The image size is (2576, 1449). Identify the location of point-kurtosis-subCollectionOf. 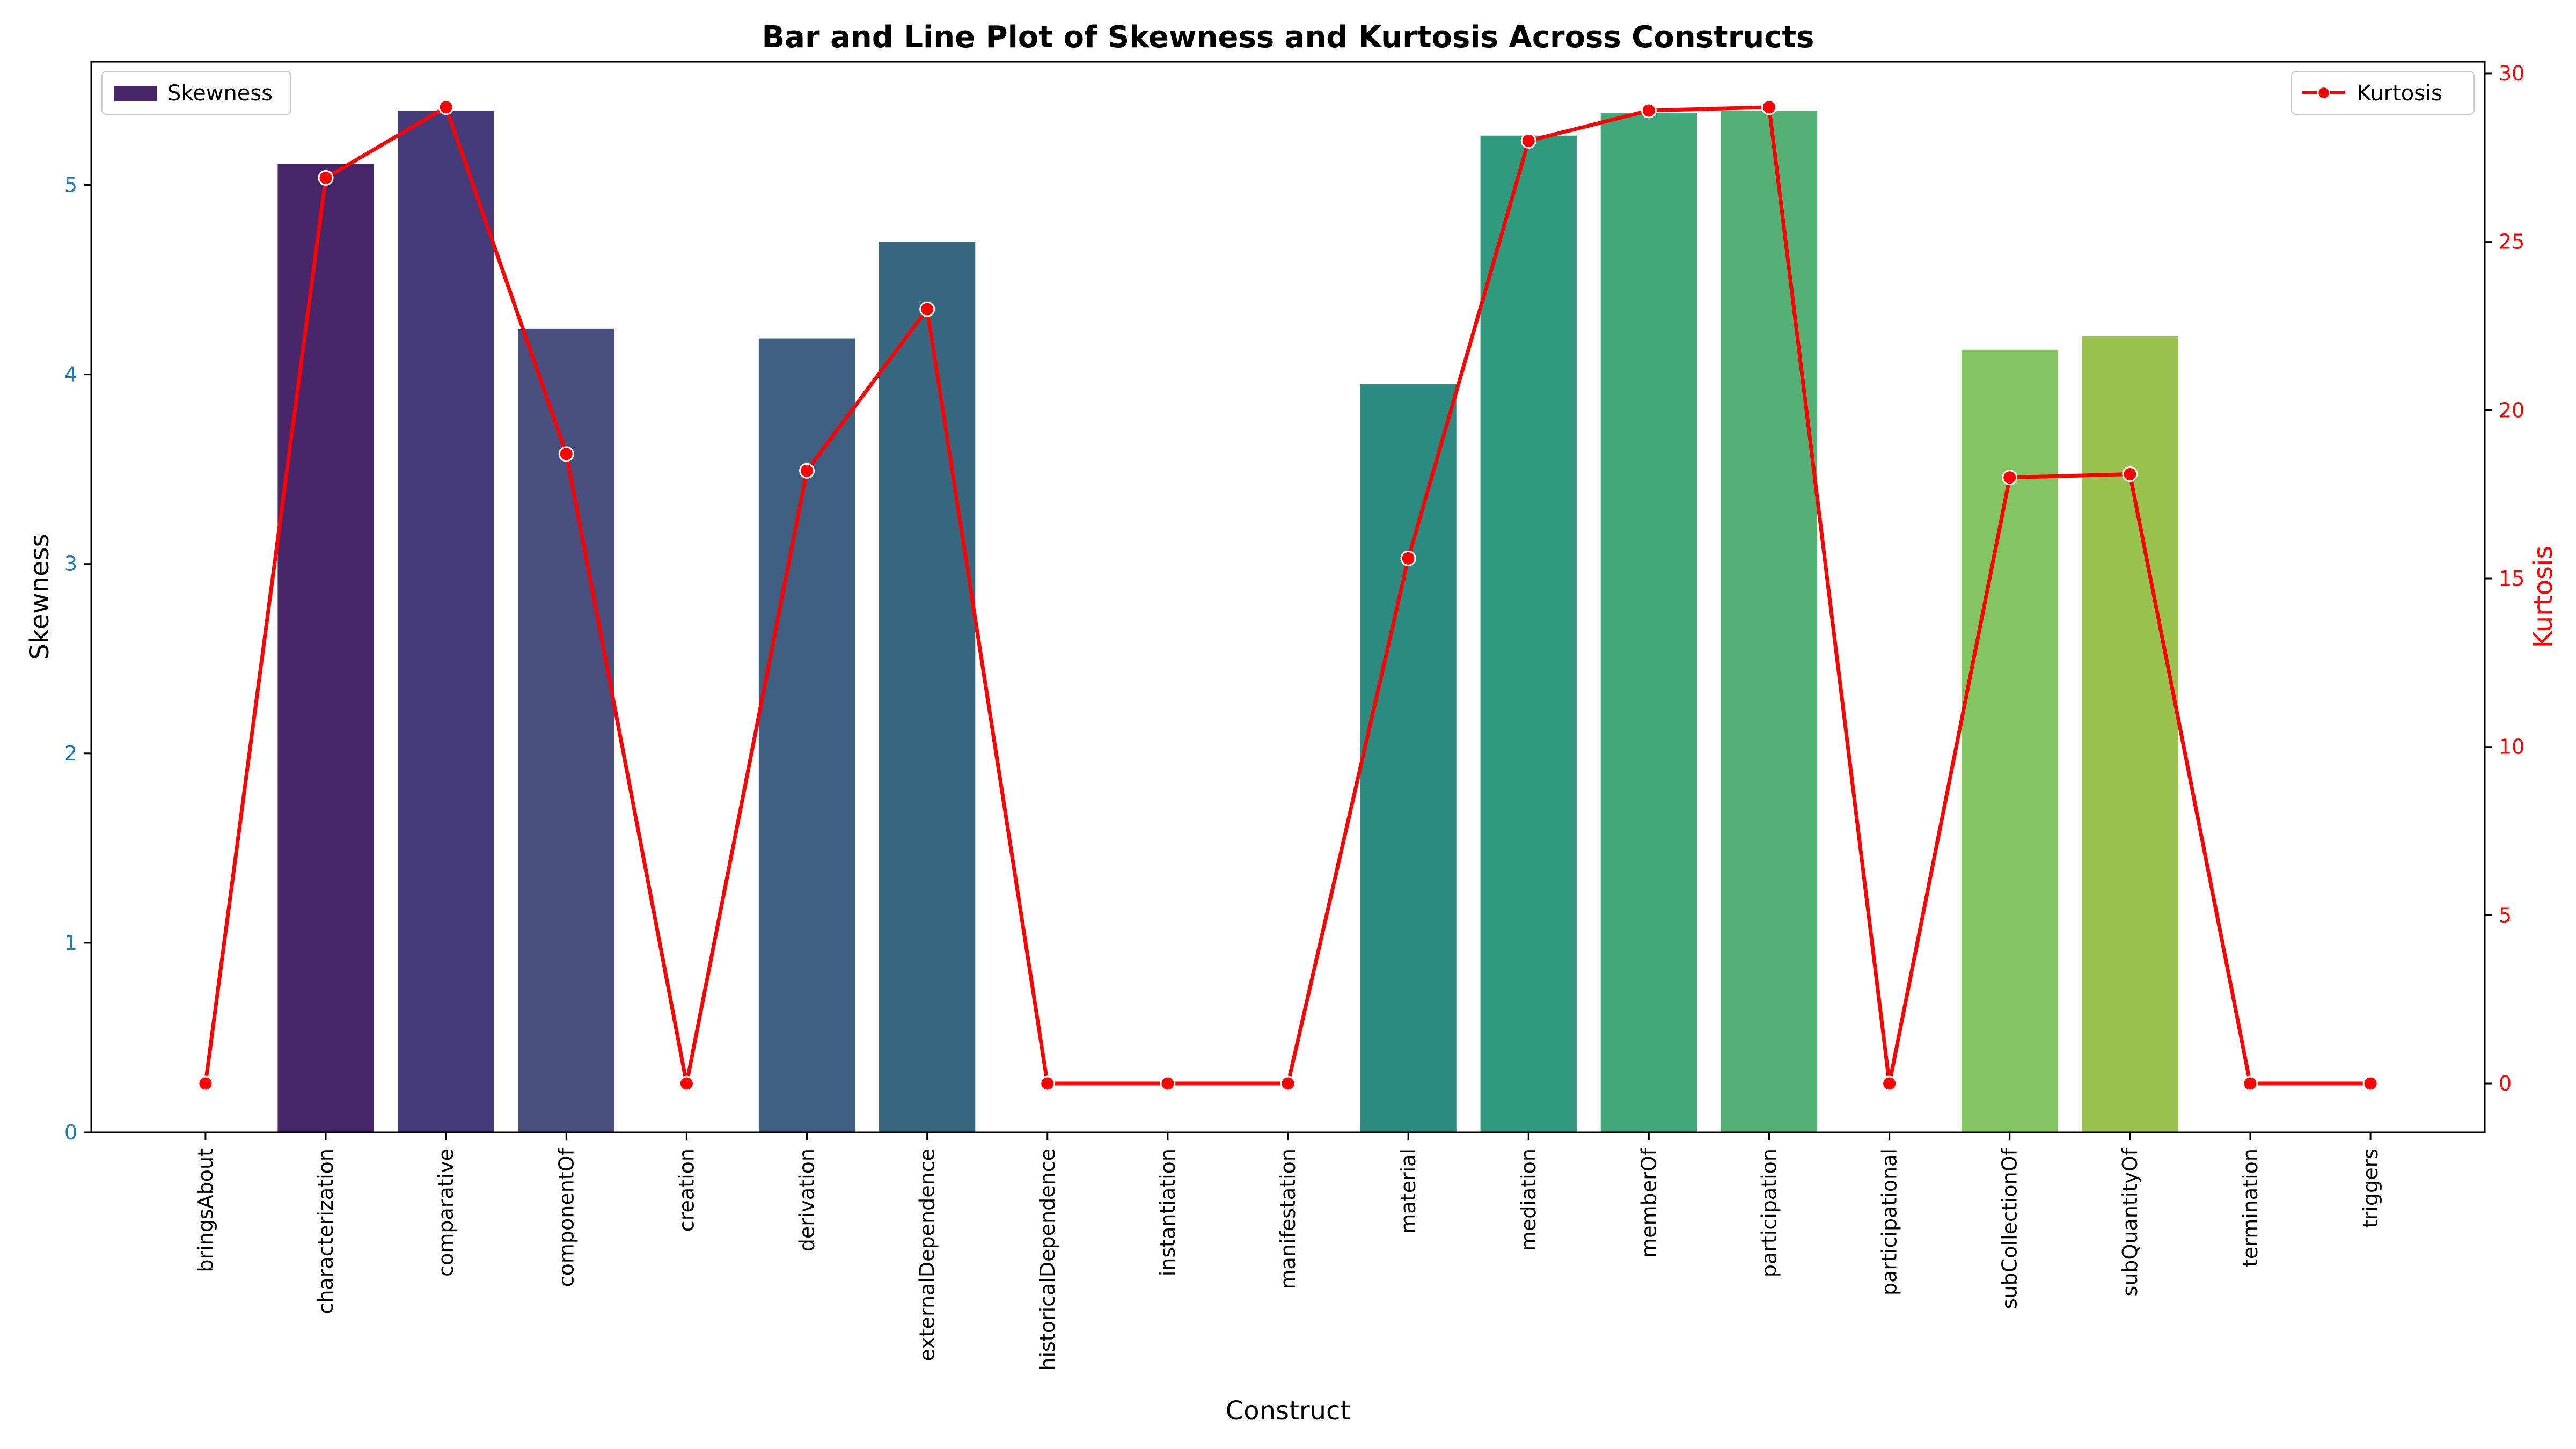
(2010, 478).